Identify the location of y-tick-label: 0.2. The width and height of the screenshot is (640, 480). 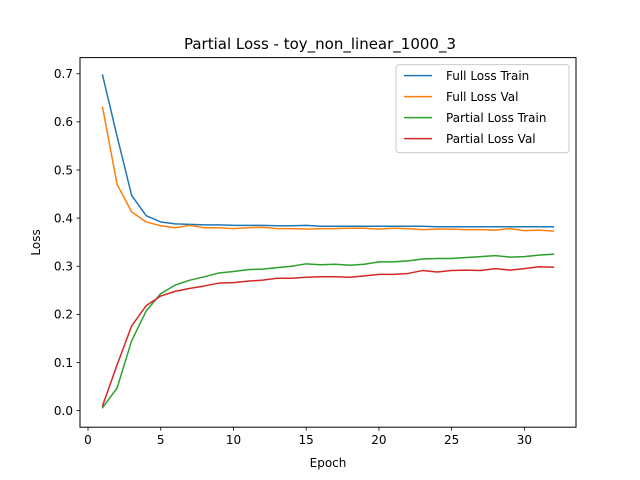
(63, 315).